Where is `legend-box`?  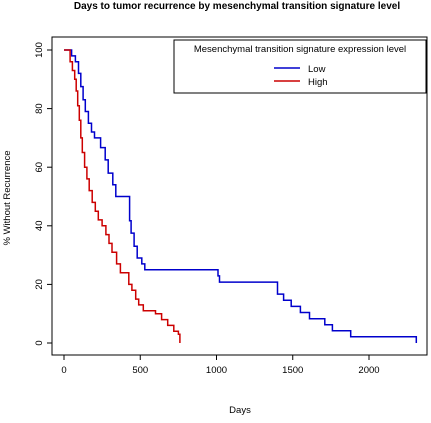
legend-box is located at coordinates (300, 66).